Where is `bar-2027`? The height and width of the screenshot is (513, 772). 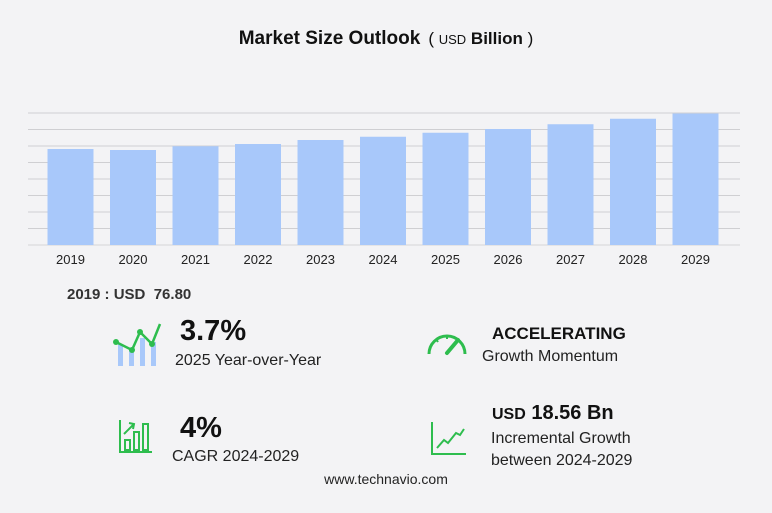
bar-2027 is located at coordinates (570, 184).